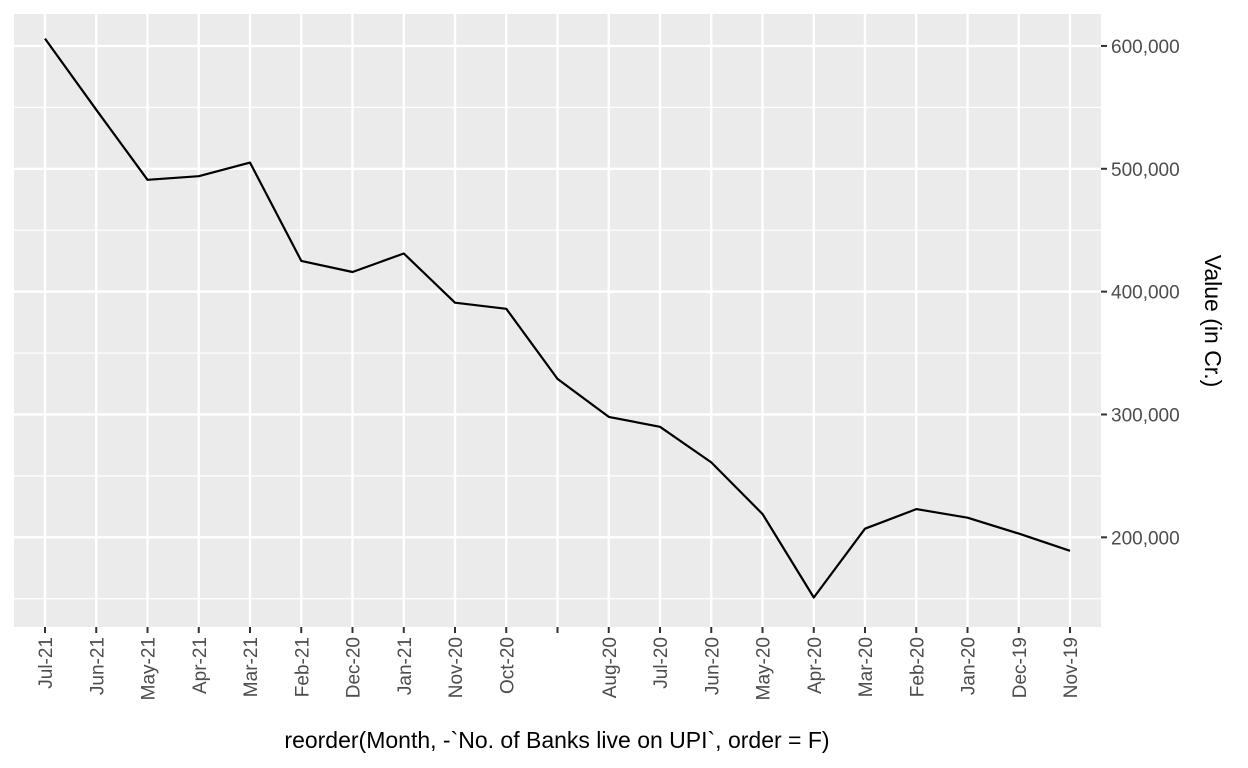 Image resolution: width=1248 pixels, height=768 pixels. What do you see at coordinates (610, 667) in the screenshot?
I see `x-tick-label: Aug-20` at bounding box center [610, 667].